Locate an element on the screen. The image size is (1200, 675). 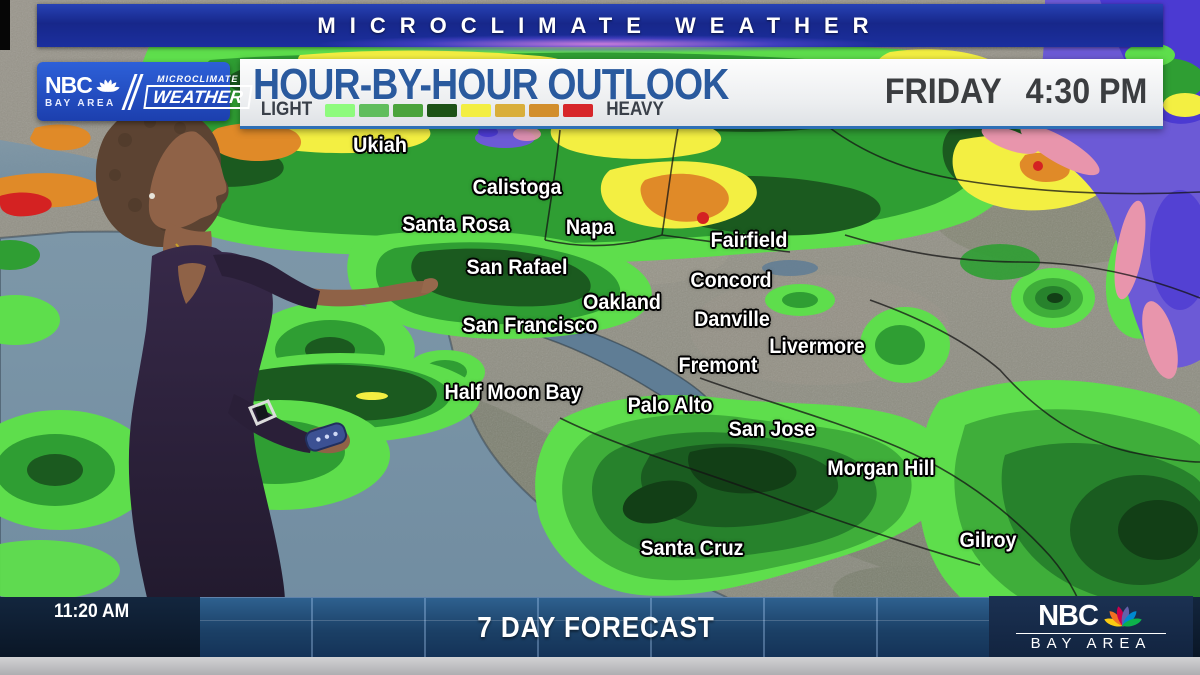
footer-peacock-icon is located at coordinates (1123, 617).